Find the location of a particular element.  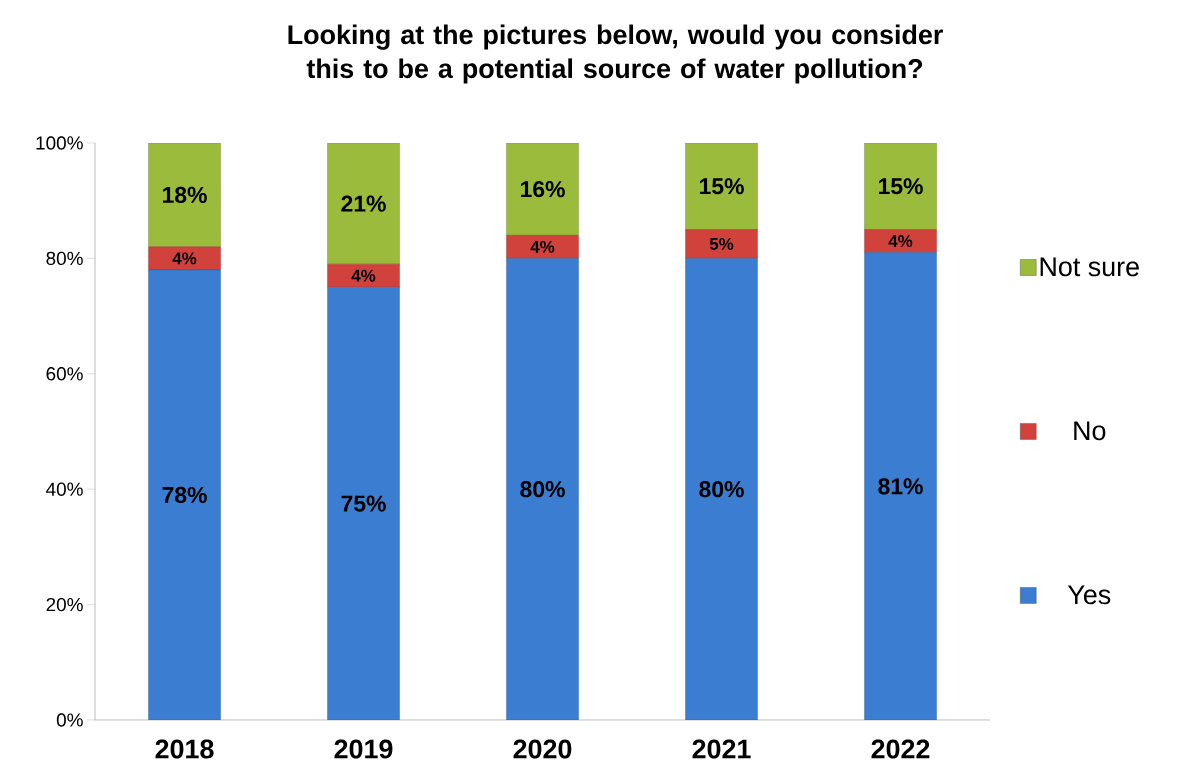

legend-label: Yes is located at coordinates (1089, 595).